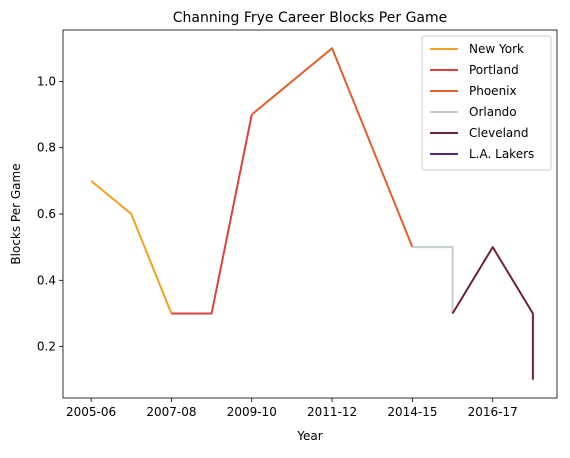 The height and width of the screenshot is (458, 570). I want to click on x-tick-label: 2016-17, so click(493, 412).